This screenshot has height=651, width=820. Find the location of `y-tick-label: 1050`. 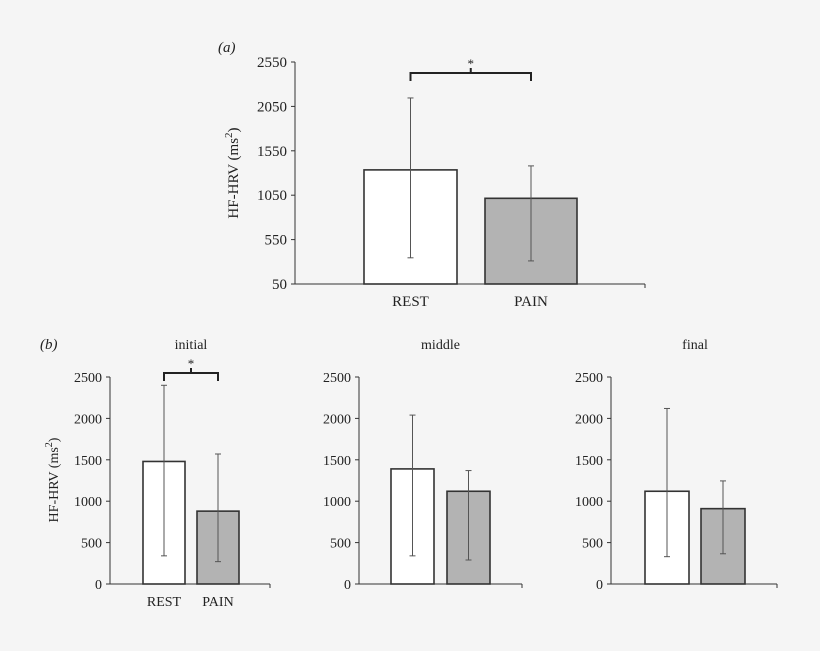

y-tick-label: 1050 is located at coordinates (272, 196).